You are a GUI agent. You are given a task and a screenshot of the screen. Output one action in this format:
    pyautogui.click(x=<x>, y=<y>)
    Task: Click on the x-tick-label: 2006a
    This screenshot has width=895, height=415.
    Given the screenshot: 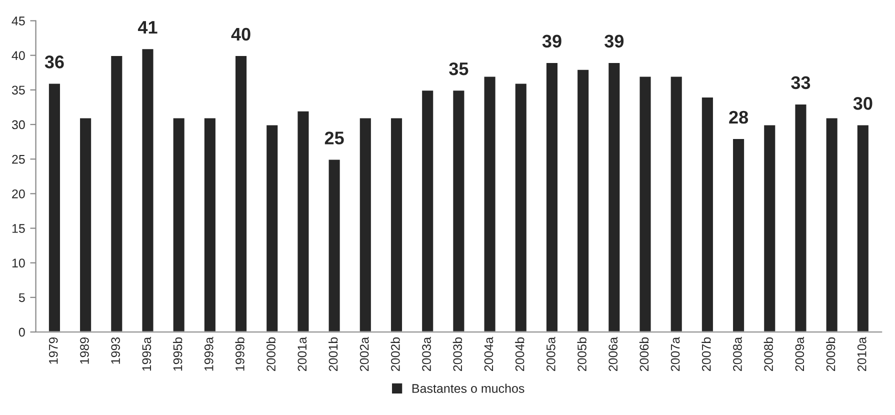 What is the action you would take?
    pyautogui.click(x=613, y=353)
    